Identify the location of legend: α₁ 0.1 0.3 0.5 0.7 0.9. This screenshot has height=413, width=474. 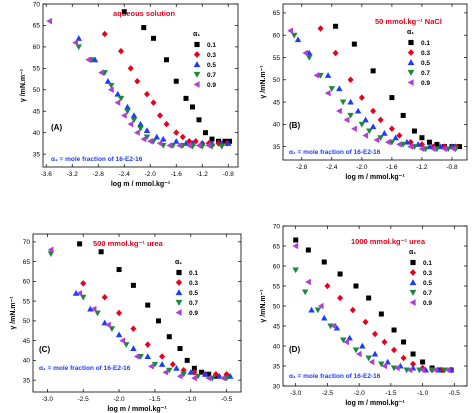
(186, 288).